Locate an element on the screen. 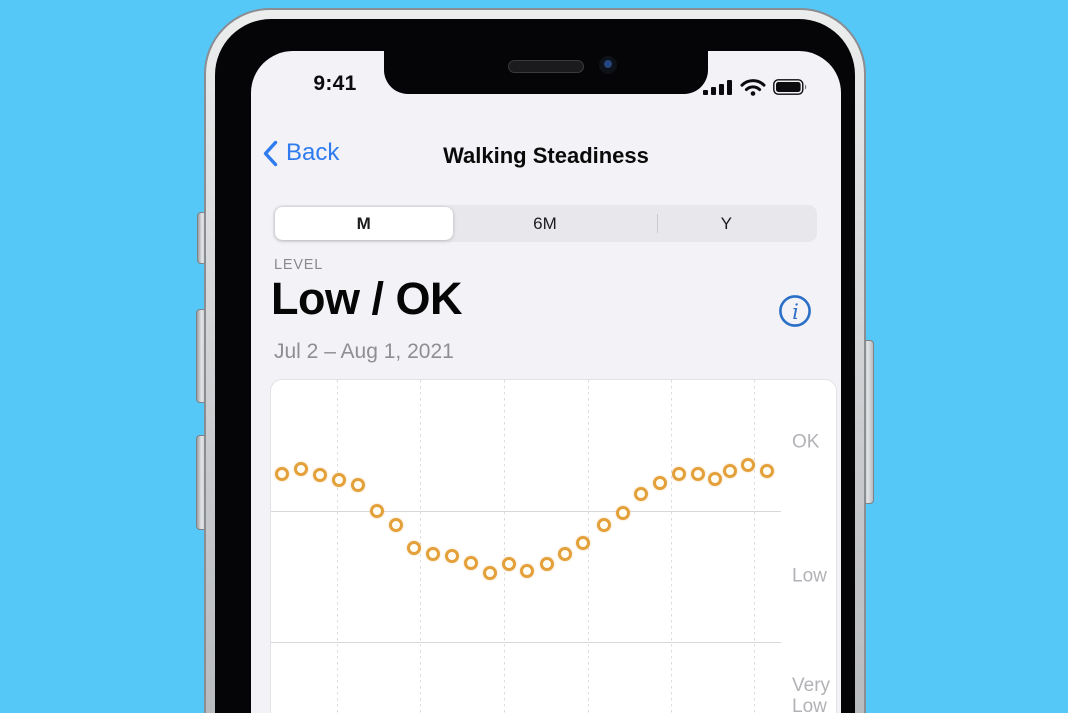 This screenshot has width=1068, height=713. date-range-label: Jul 2 – Aug 1, 2021 is located at coordinates (364, 351).